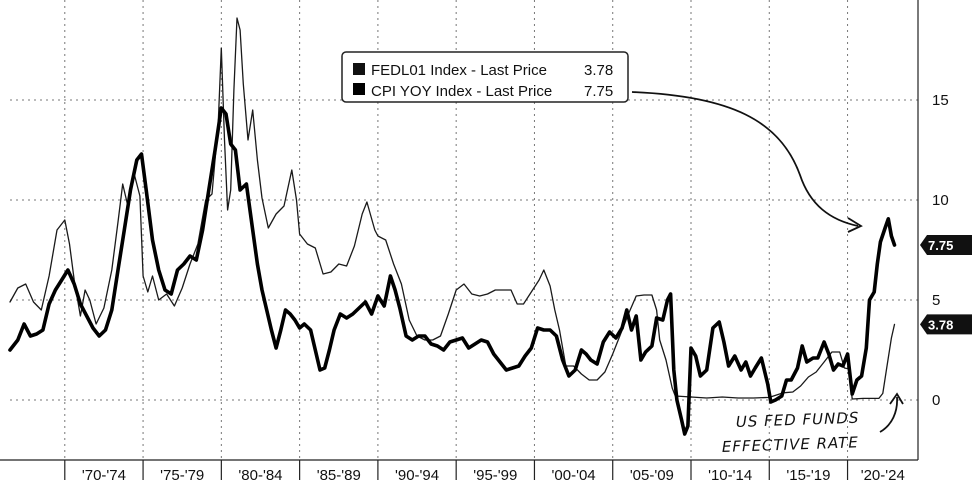 The height and width of the screenshot is (491, 975). I want to click on legend-swatch-cpi, so click(359, 89).